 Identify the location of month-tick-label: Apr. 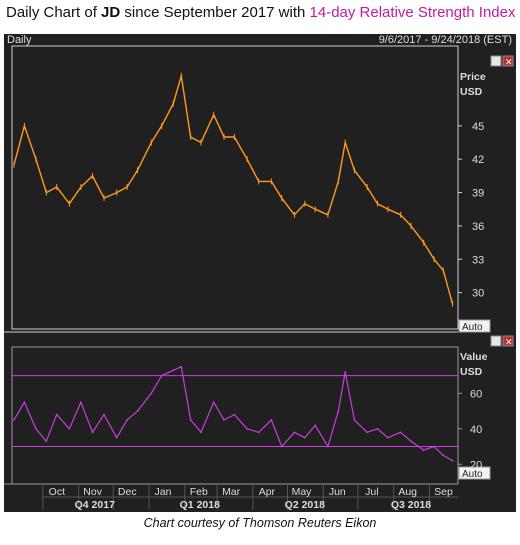
(267, 492).